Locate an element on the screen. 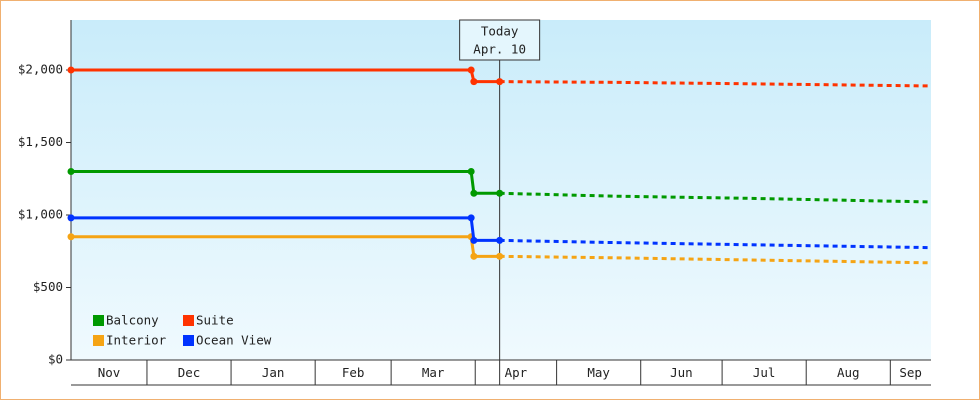 This screenshot has width=980, height=400. x-tick-label: Jan is located at coordinates (273, 372).